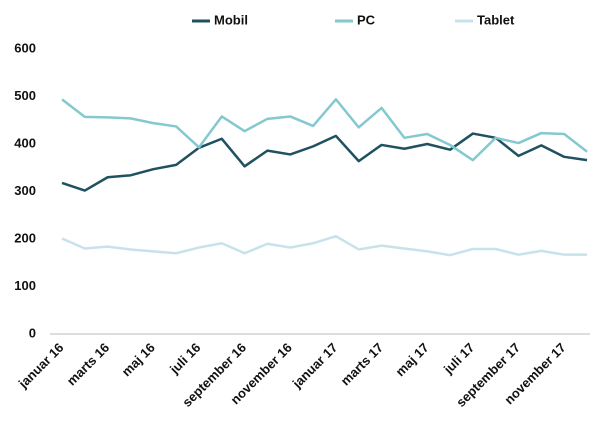  I want to click on x-tick-label: juli 16, so click(184, 358).